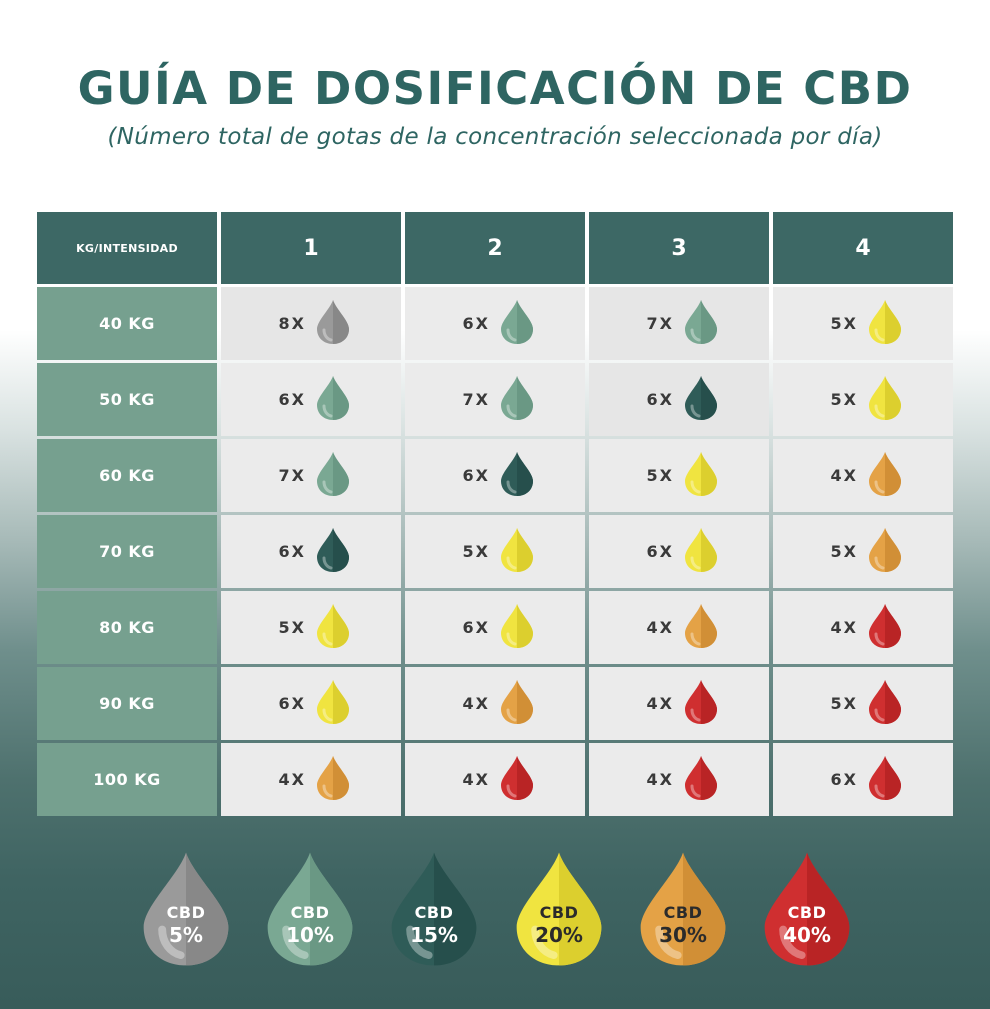 The image size is (990, 1009). I want to click on legend-percent: 5%, so click(186, 935).